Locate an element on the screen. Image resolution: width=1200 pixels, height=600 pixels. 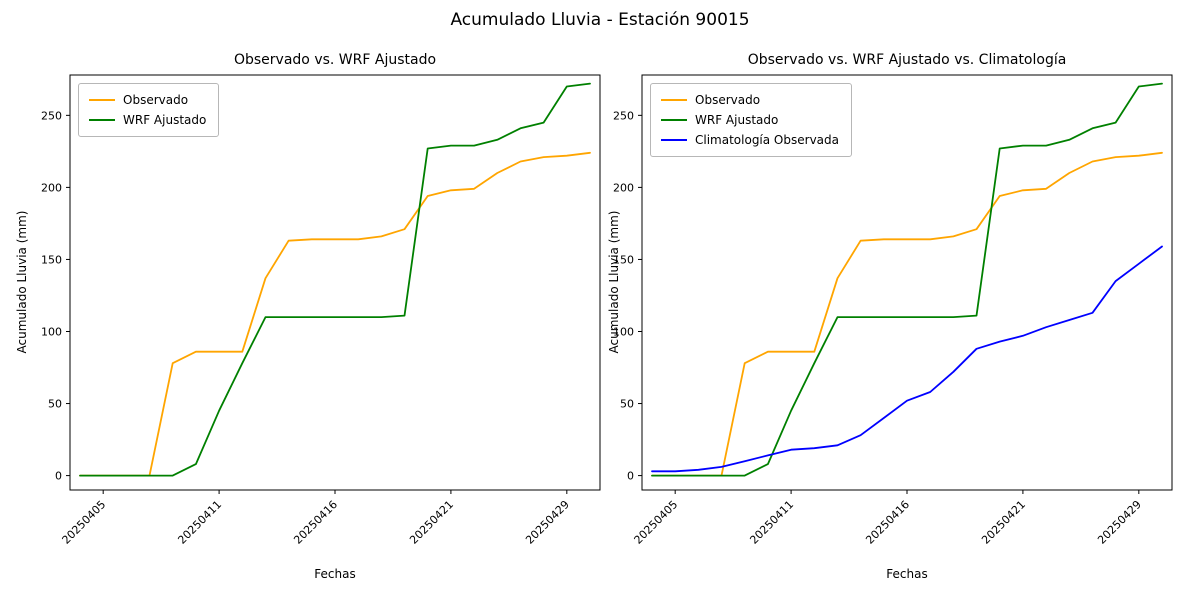
y-axis-label-right: Acumulado Lluvia (mm) is located at coordinates (614, 282).